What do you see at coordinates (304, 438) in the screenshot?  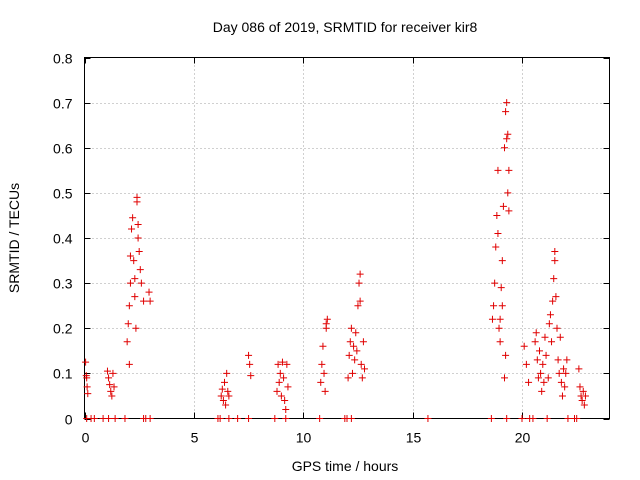 I see `x-tick-label: 10` at bounding box center [304, 438].